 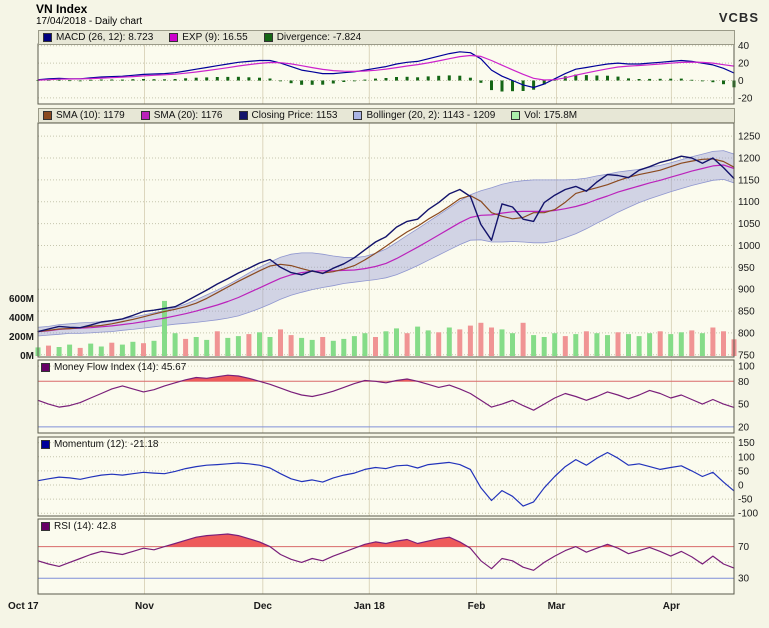 I want to click on x-axis-label: Jan 18, so click(x=370, y=606).